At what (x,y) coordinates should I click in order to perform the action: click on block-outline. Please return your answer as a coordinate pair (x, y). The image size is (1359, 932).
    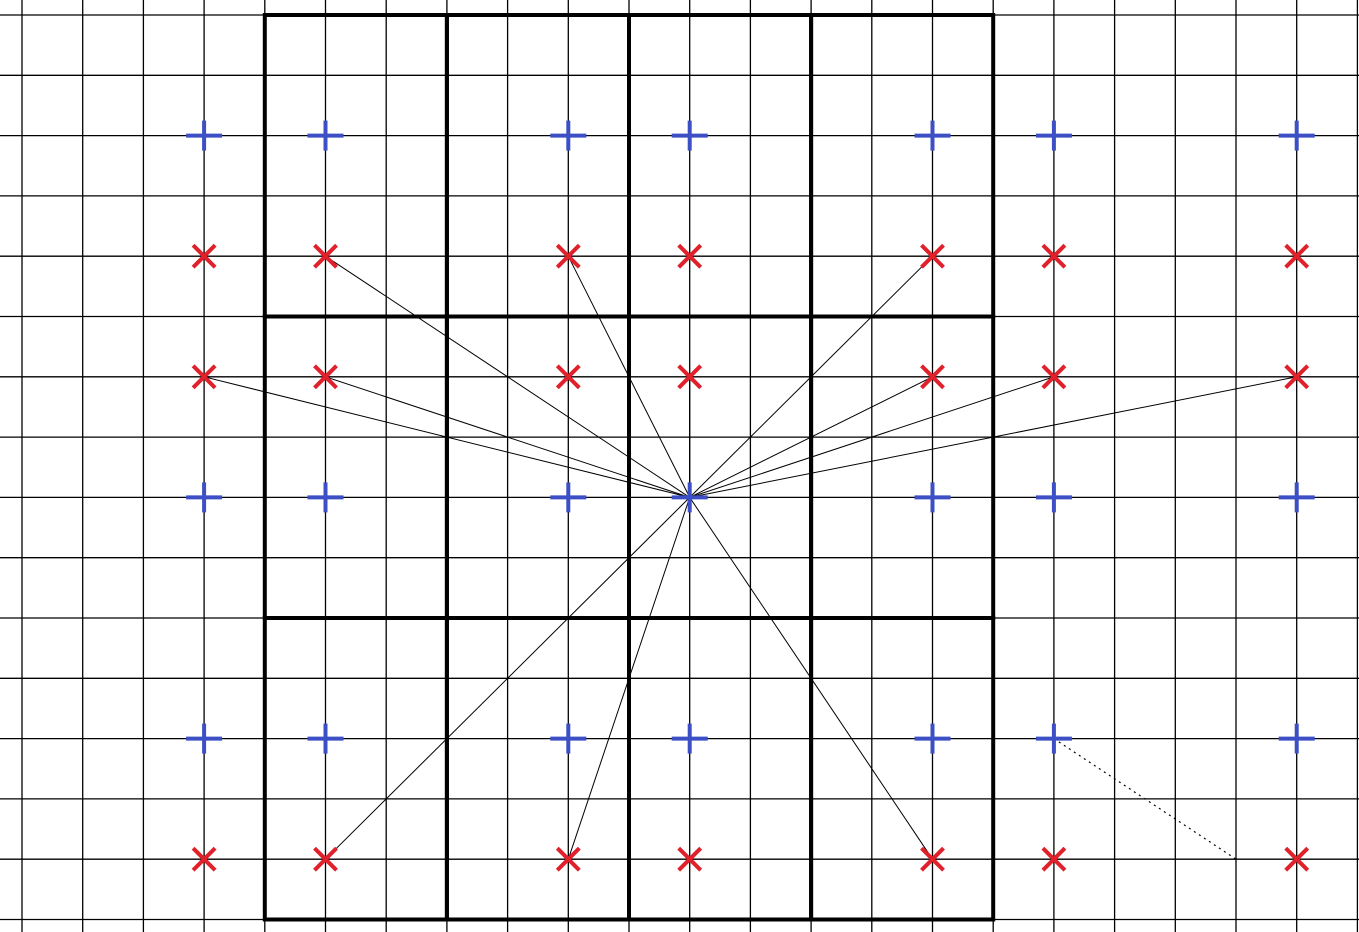
    Looking at the image, I should click on (902, 769).